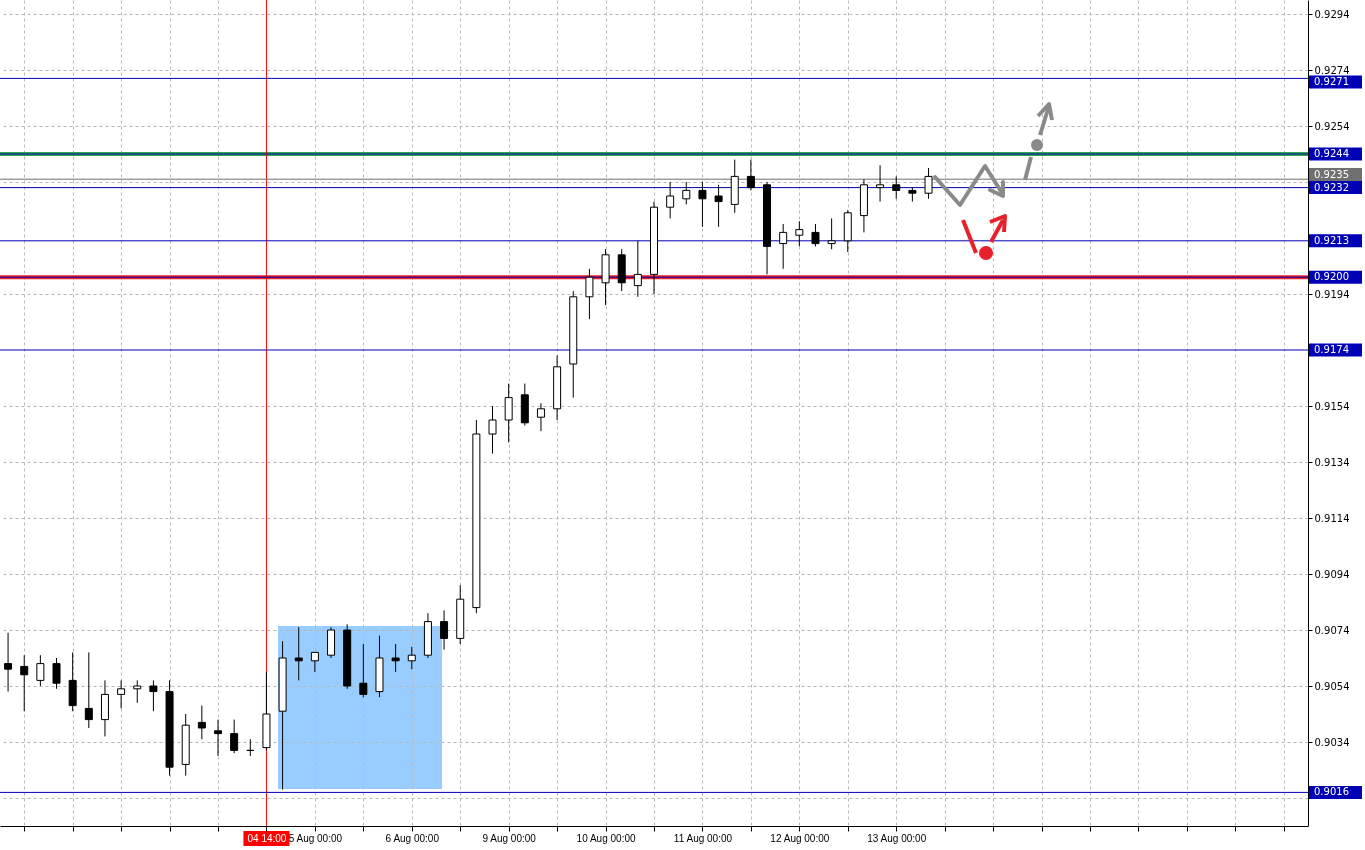  Describe the element at coordinates (1332, 574) in the screenshot. I see `y-tick-label: 0.9094` at that location.